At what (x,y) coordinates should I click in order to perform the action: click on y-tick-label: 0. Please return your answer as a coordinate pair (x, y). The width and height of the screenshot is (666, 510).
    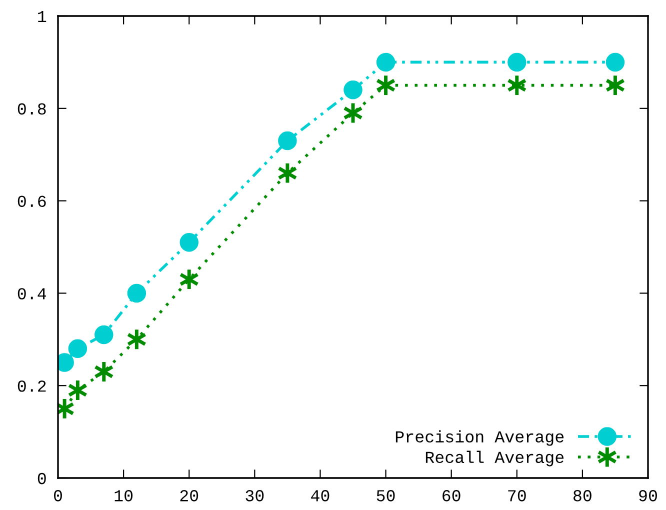
    Looking at the image, I should click on (42, 478).